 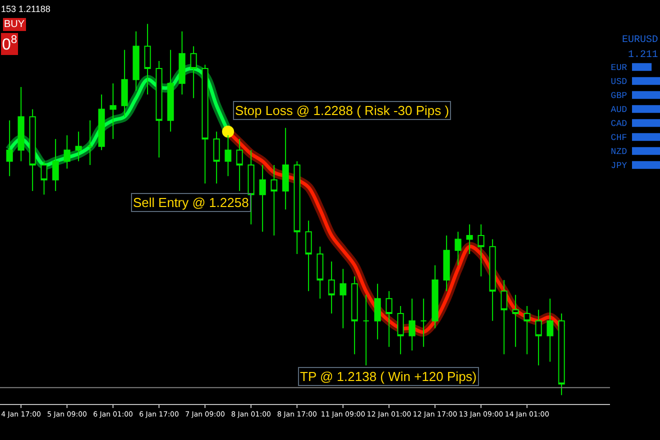 I want to click on y-tick-label: GBP, so click(x=618, y=96).